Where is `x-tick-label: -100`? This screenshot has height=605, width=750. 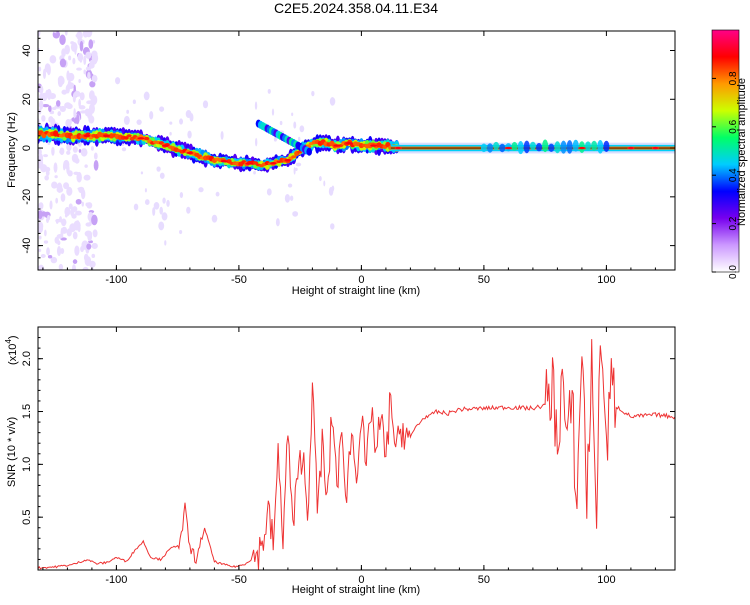 x-tick-label: -100 is located at coordinates (116, 280).